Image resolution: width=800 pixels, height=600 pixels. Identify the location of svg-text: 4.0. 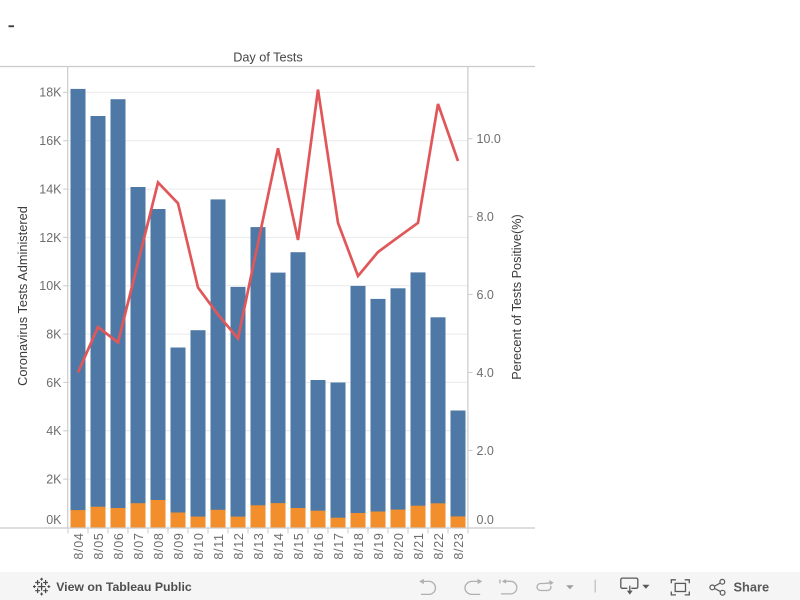
(485, 373).